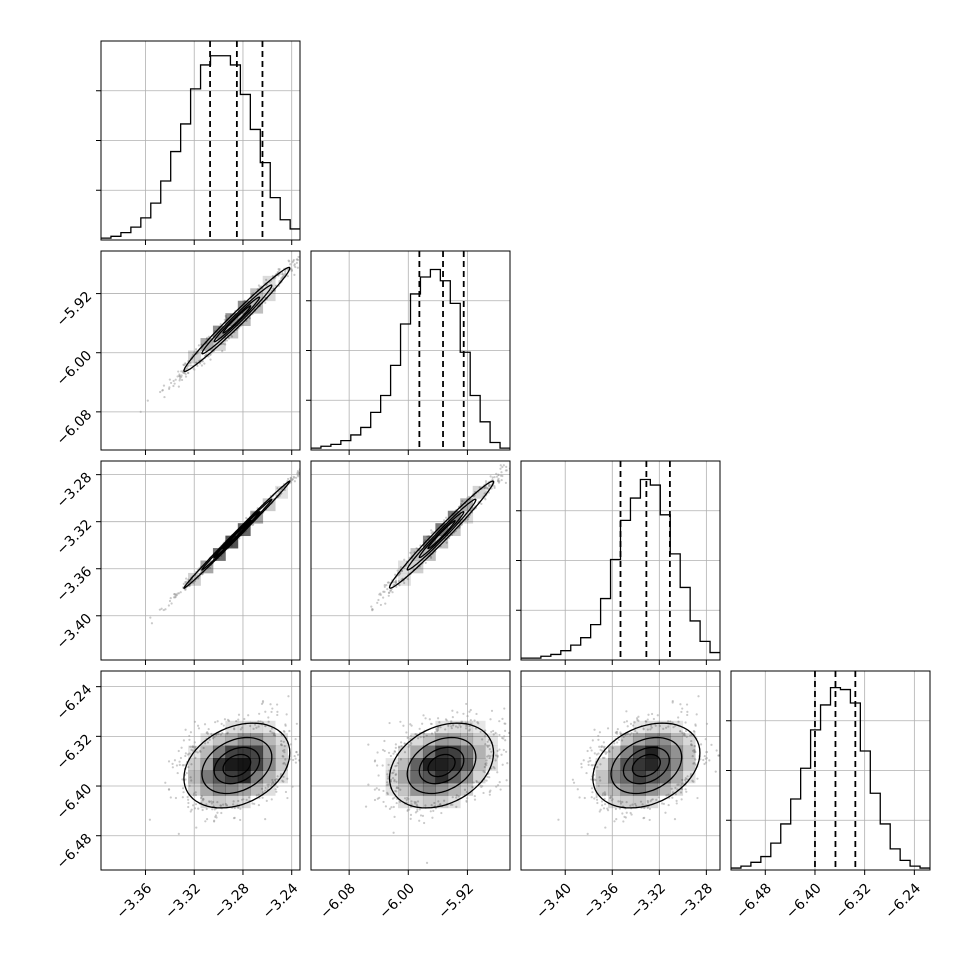 This screenshot has height=970, width=970. What do you see at coordinates (412, 770) in the screenshot?
I see `density-content` at bounding box center [412, 770].